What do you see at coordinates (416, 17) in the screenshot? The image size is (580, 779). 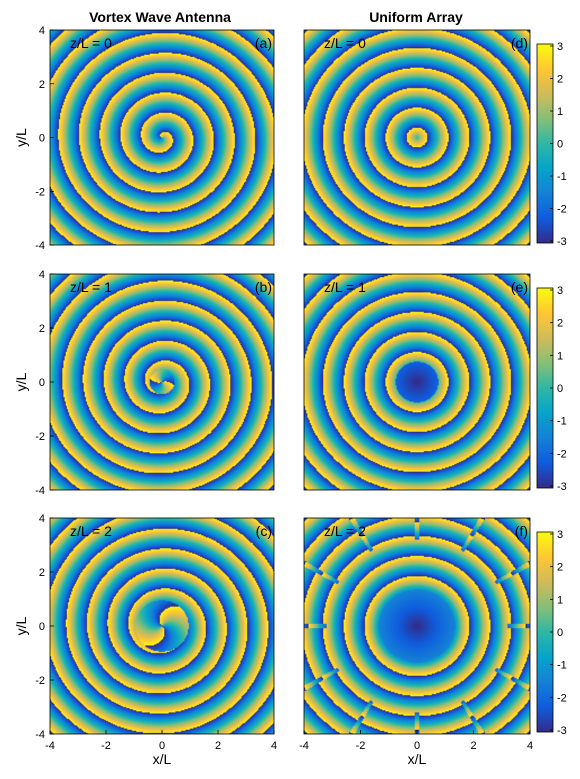 I see `column-title-uniform: Uniform Array` at bounding box center [416, 17].